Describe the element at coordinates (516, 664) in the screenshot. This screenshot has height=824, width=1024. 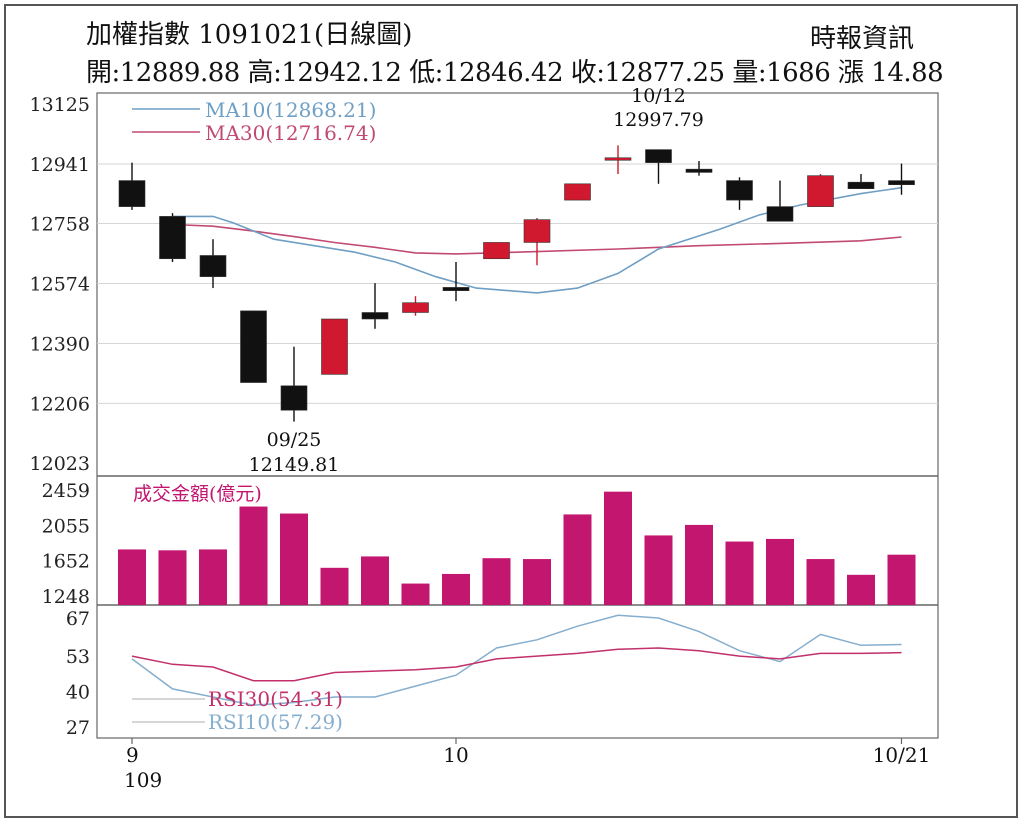
I see `rsi30-line` at that location.